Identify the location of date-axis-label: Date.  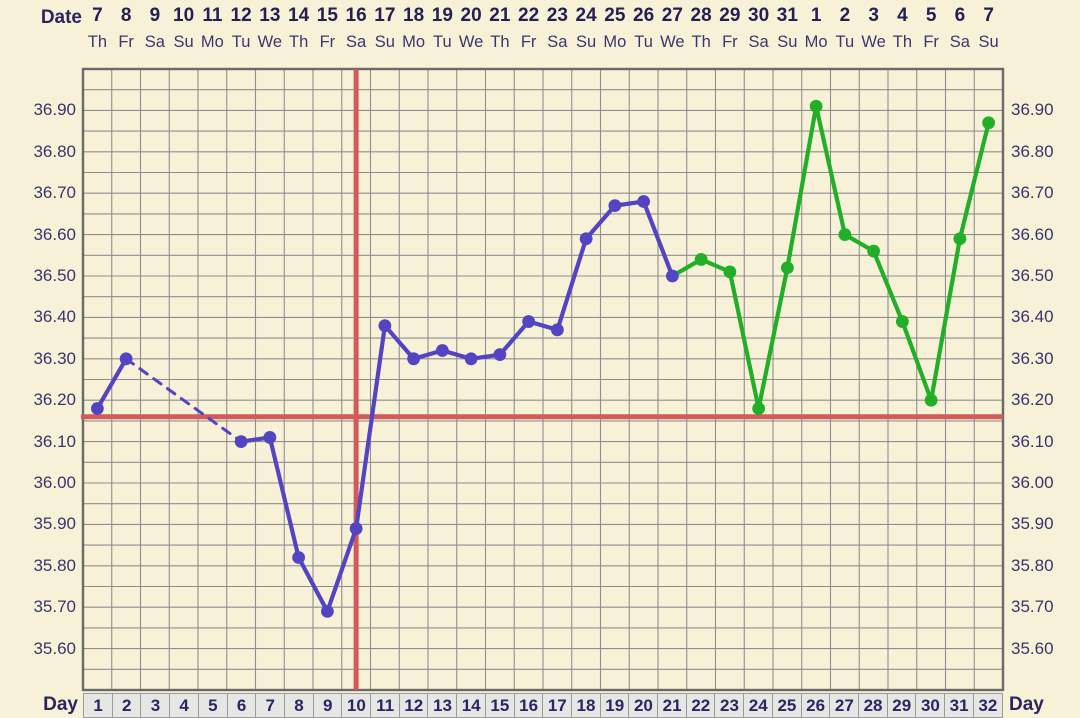
(61, 17).